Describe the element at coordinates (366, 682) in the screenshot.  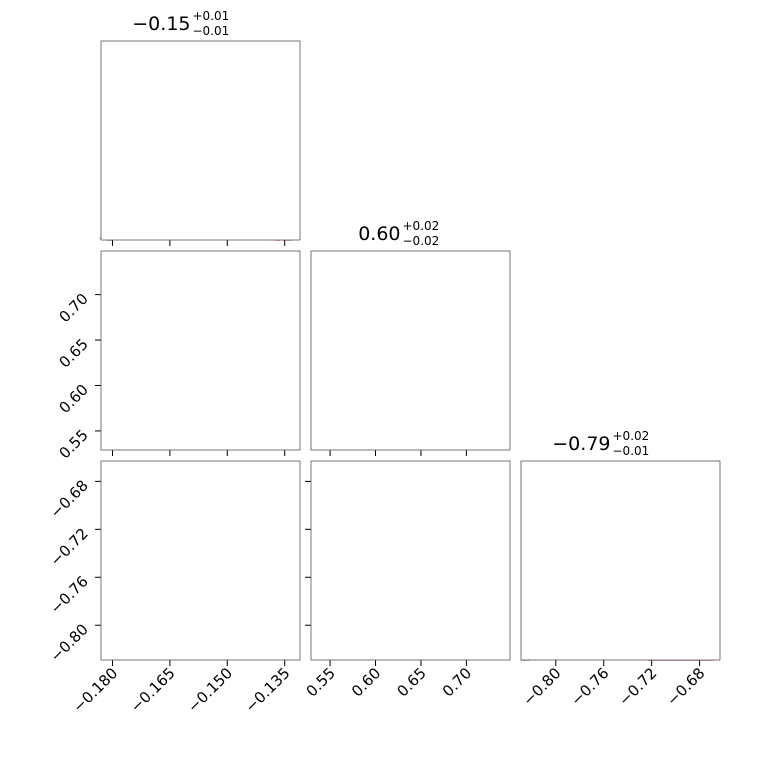
I see `x-tick-label: 0.60` at that location.